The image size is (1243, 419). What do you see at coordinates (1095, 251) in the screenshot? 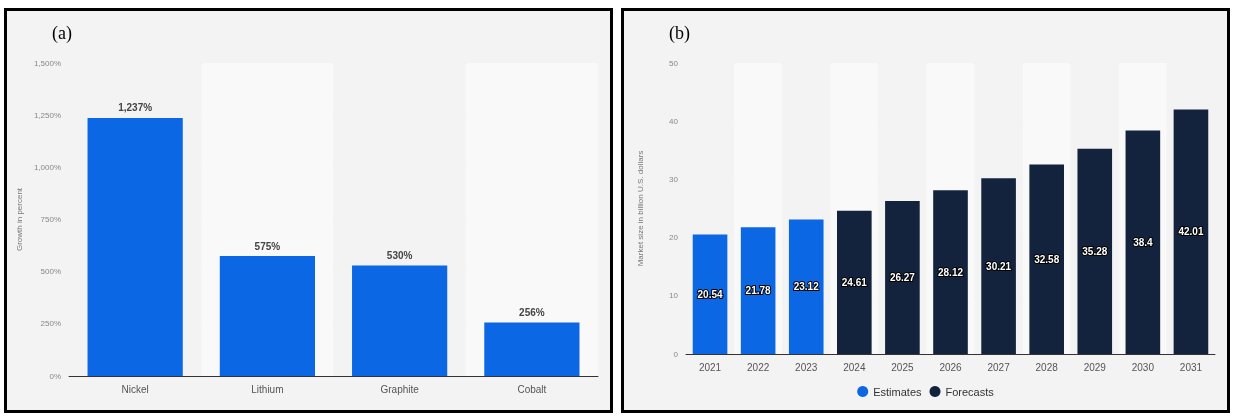
I see `data-label: 35.28` at bounding box center [1095, 251].